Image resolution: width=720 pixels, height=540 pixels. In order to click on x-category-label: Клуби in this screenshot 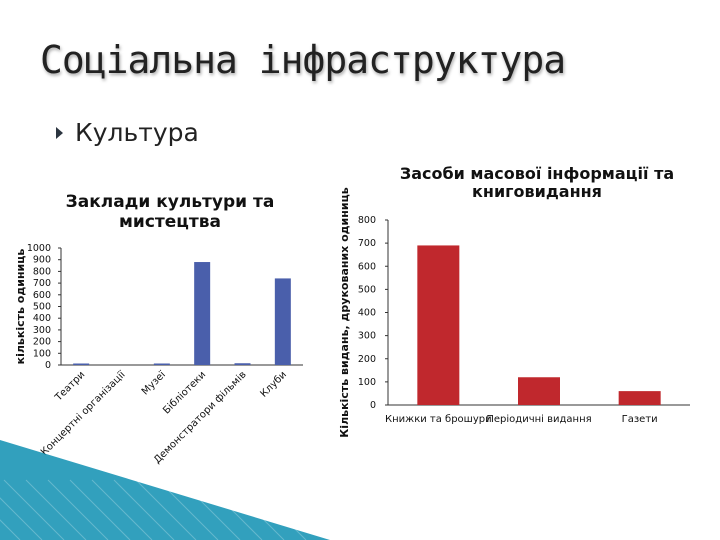, I will do `click(273, 384)`.